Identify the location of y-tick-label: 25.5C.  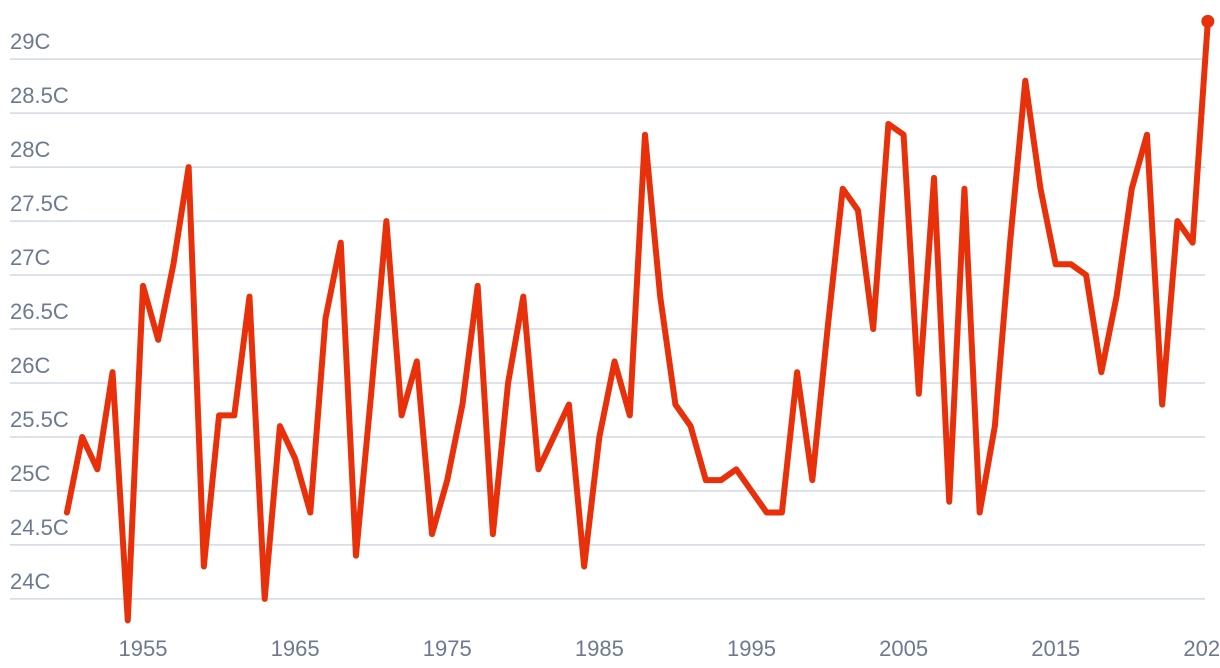
(39, 419).